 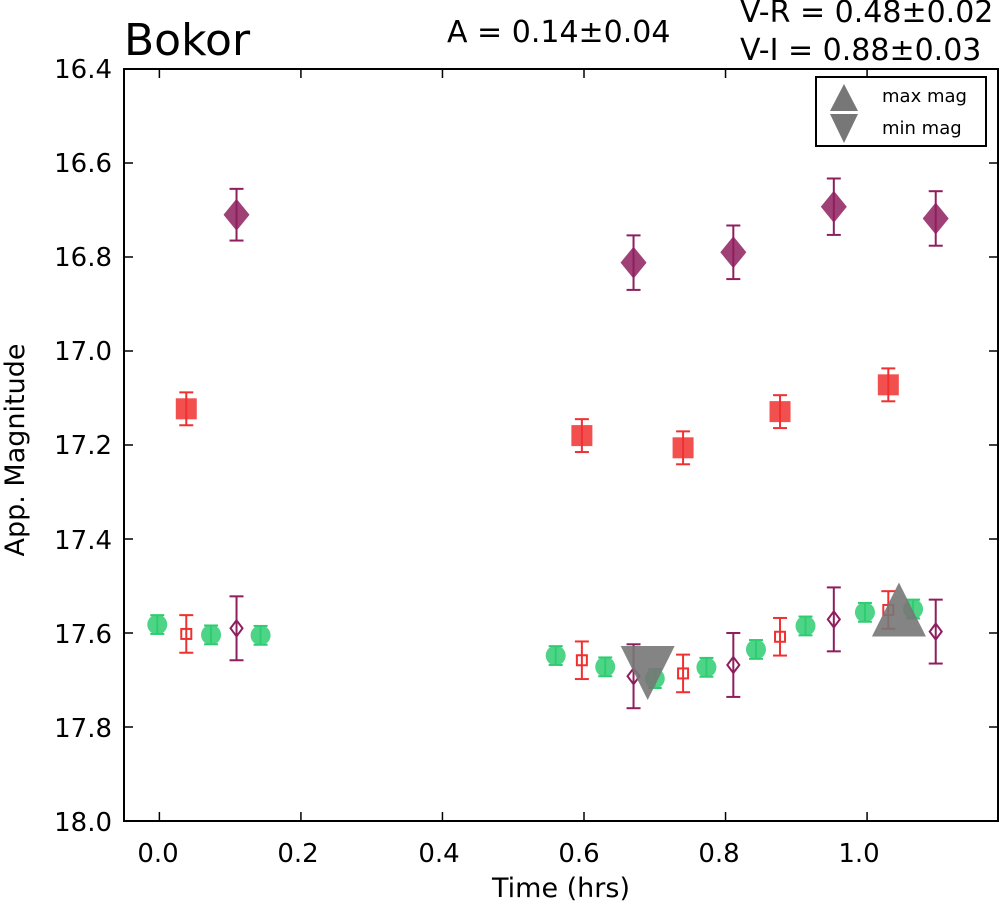 I want to click on y-tick-label: 16.4, so click(x=83, y=70).